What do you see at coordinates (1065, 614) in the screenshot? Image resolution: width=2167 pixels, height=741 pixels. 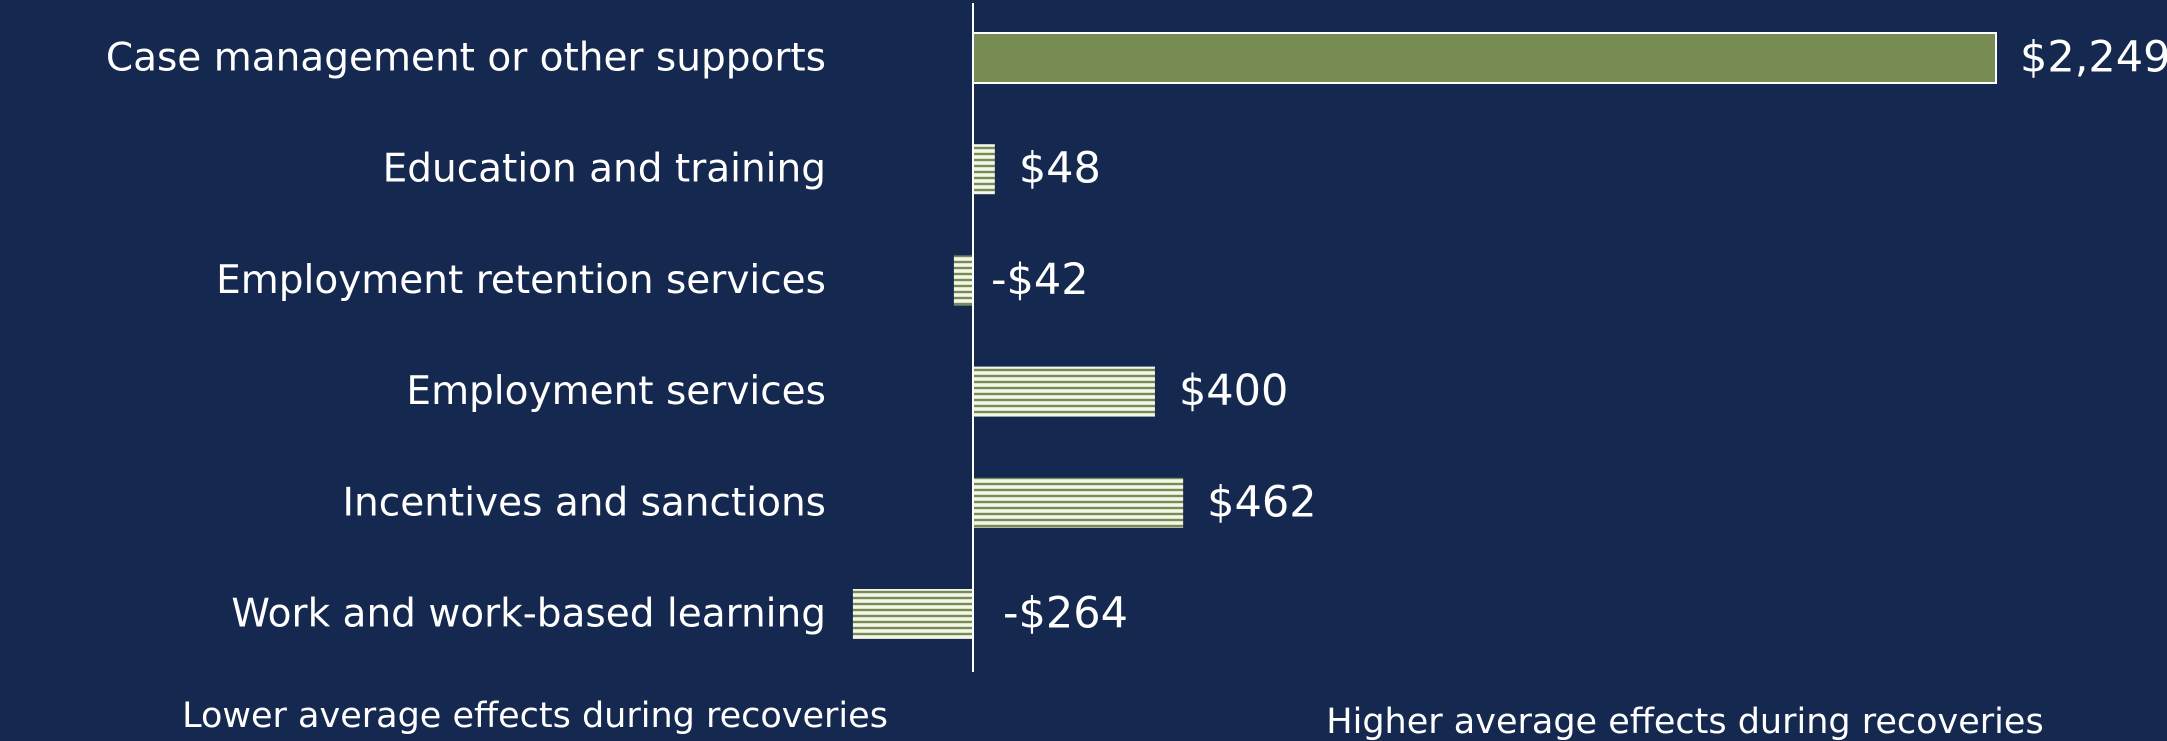 I see `value-label: -$264` at bounding box center [1065, 614].